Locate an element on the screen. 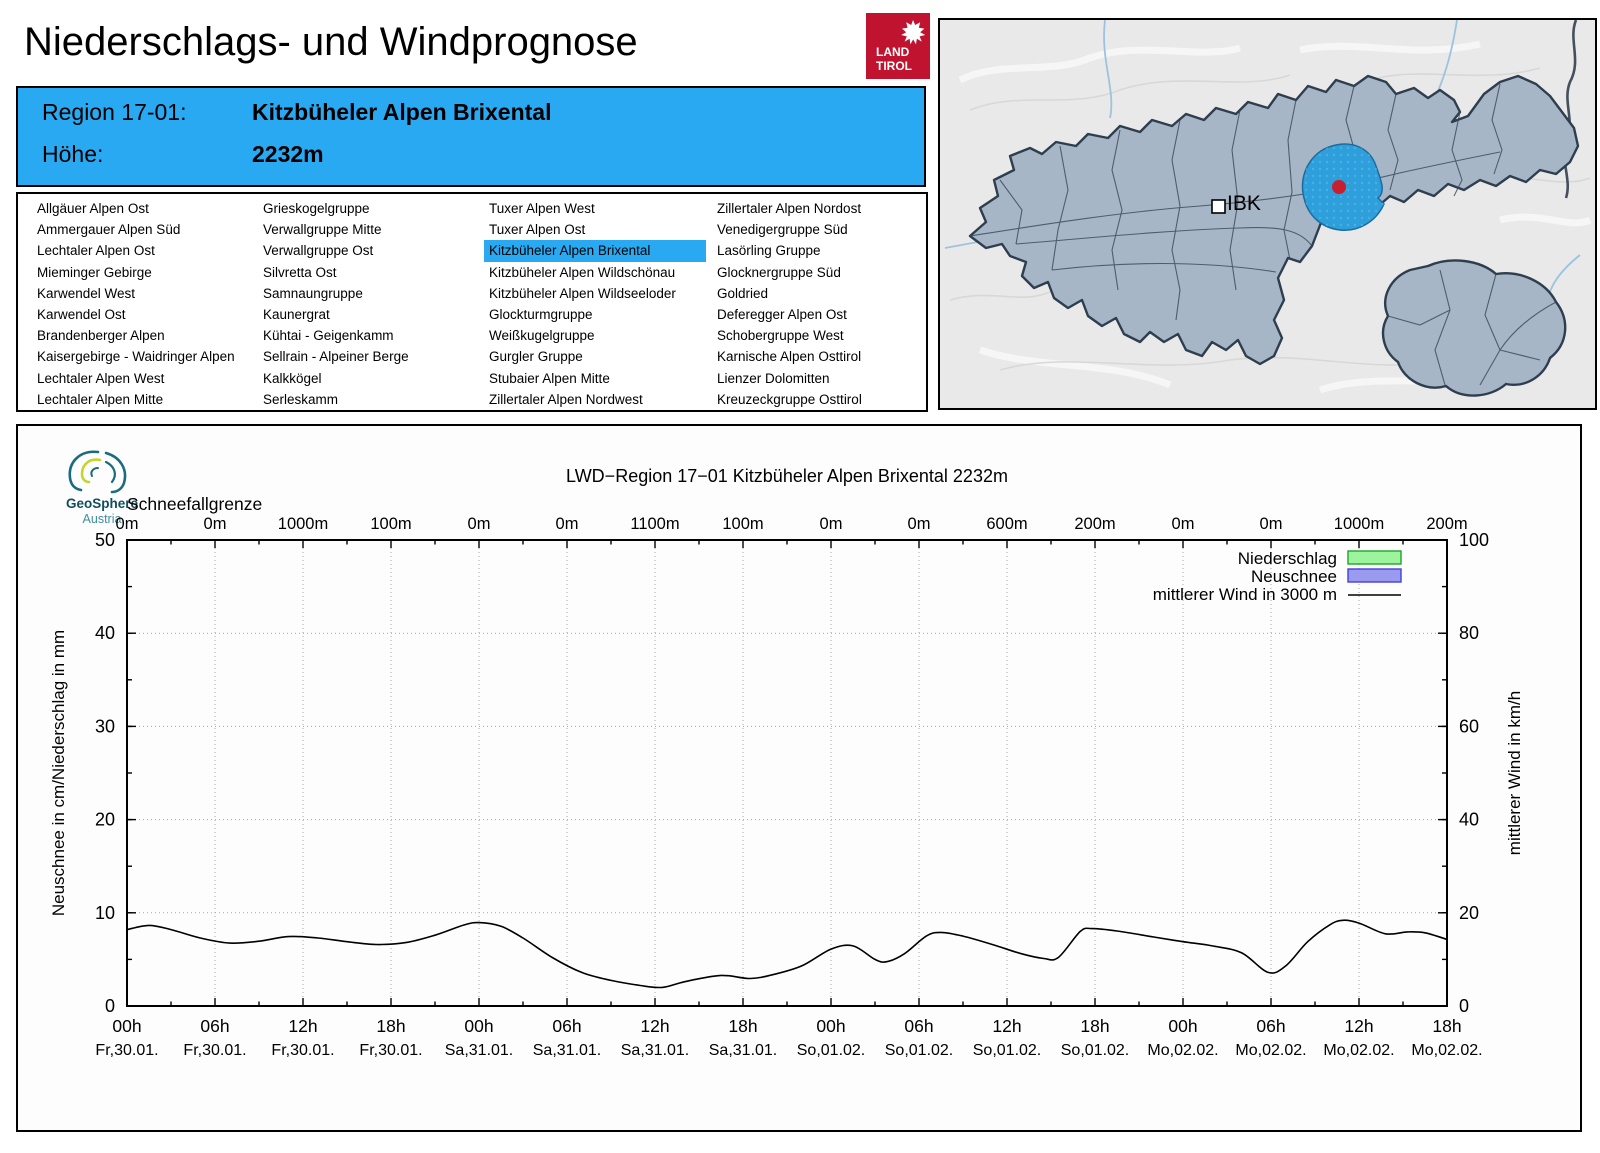  legend-label: mittlerer Wind in 3000 m is located at coordinates (1245, 594).